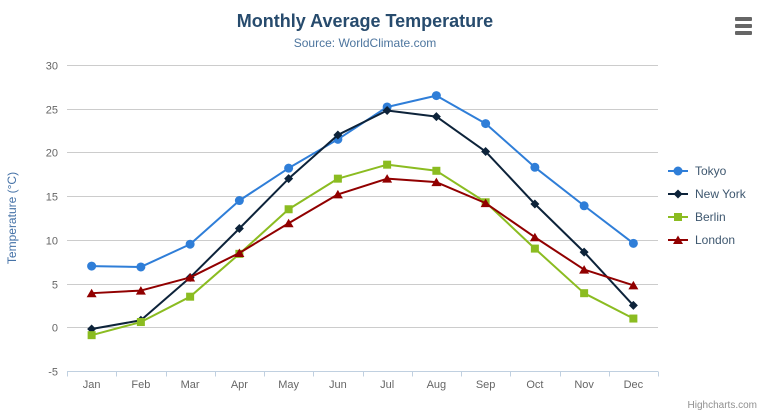  I want to click on triangle-marker-icon, so click(678, 239).